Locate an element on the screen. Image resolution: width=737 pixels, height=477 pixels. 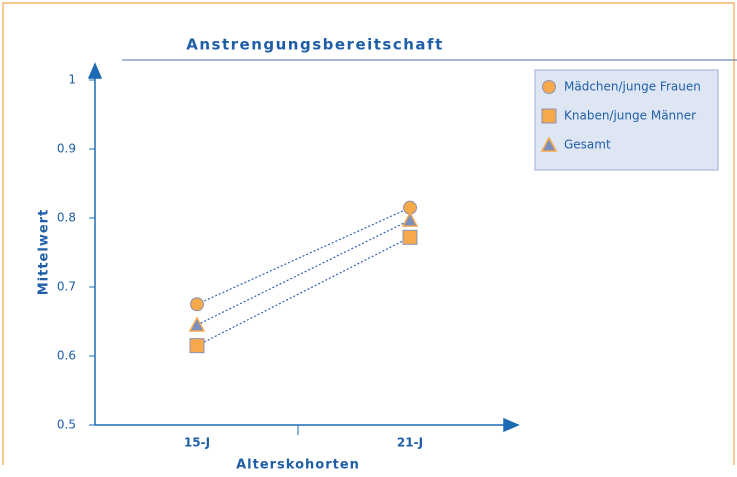
chart-title: Anstrengungsbereitschaft is located at coordinates (315, 45).